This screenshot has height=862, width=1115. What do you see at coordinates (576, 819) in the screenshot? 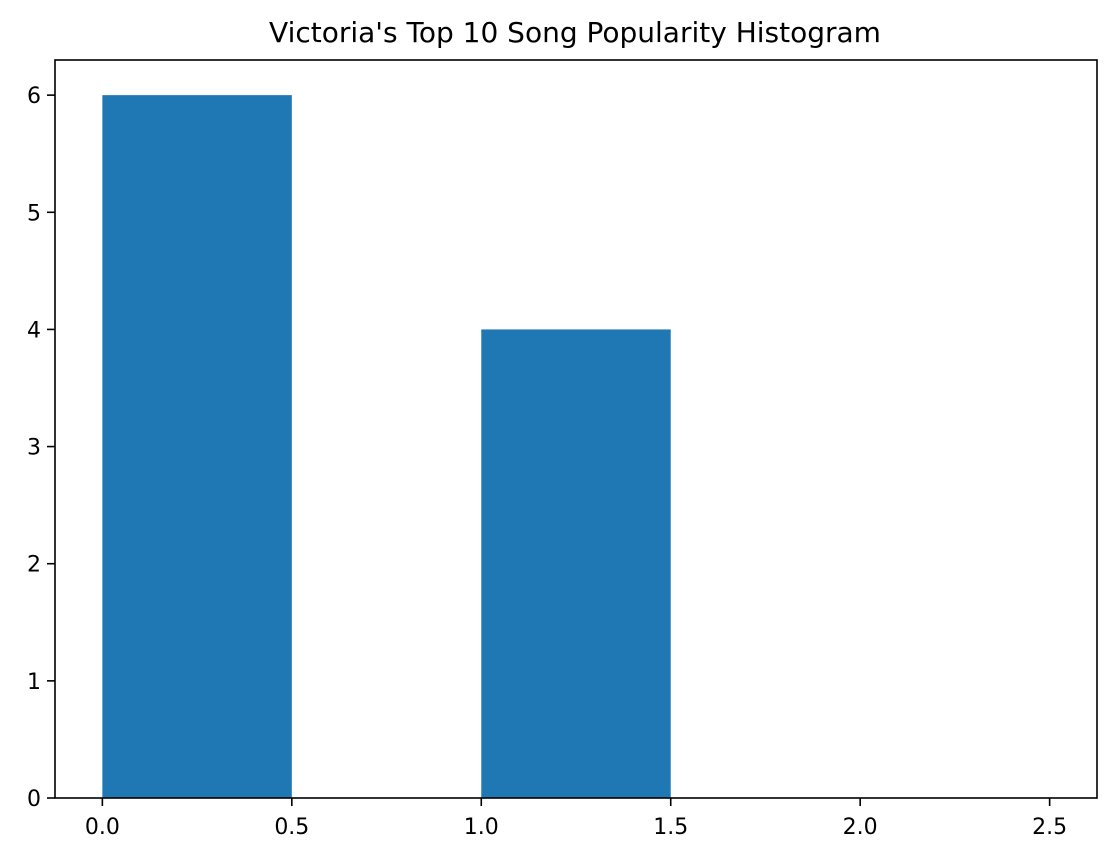
I see `x-axis-ticks: 0.0 0.5 1.0 1.5 2.0 2.5` at bounding box center [576, 819].